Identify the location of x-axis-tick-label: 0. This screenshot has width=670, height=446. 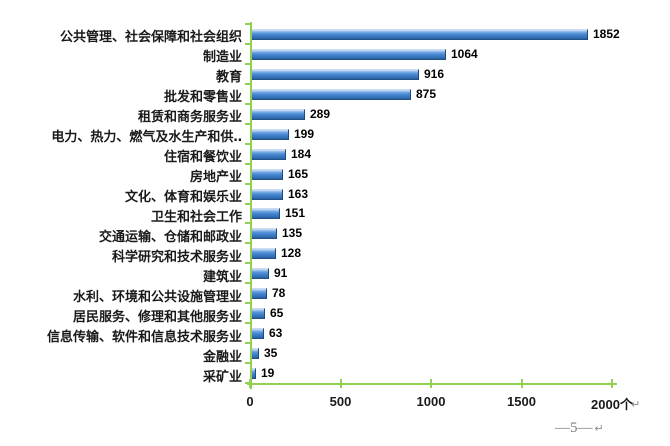
(250, 401).